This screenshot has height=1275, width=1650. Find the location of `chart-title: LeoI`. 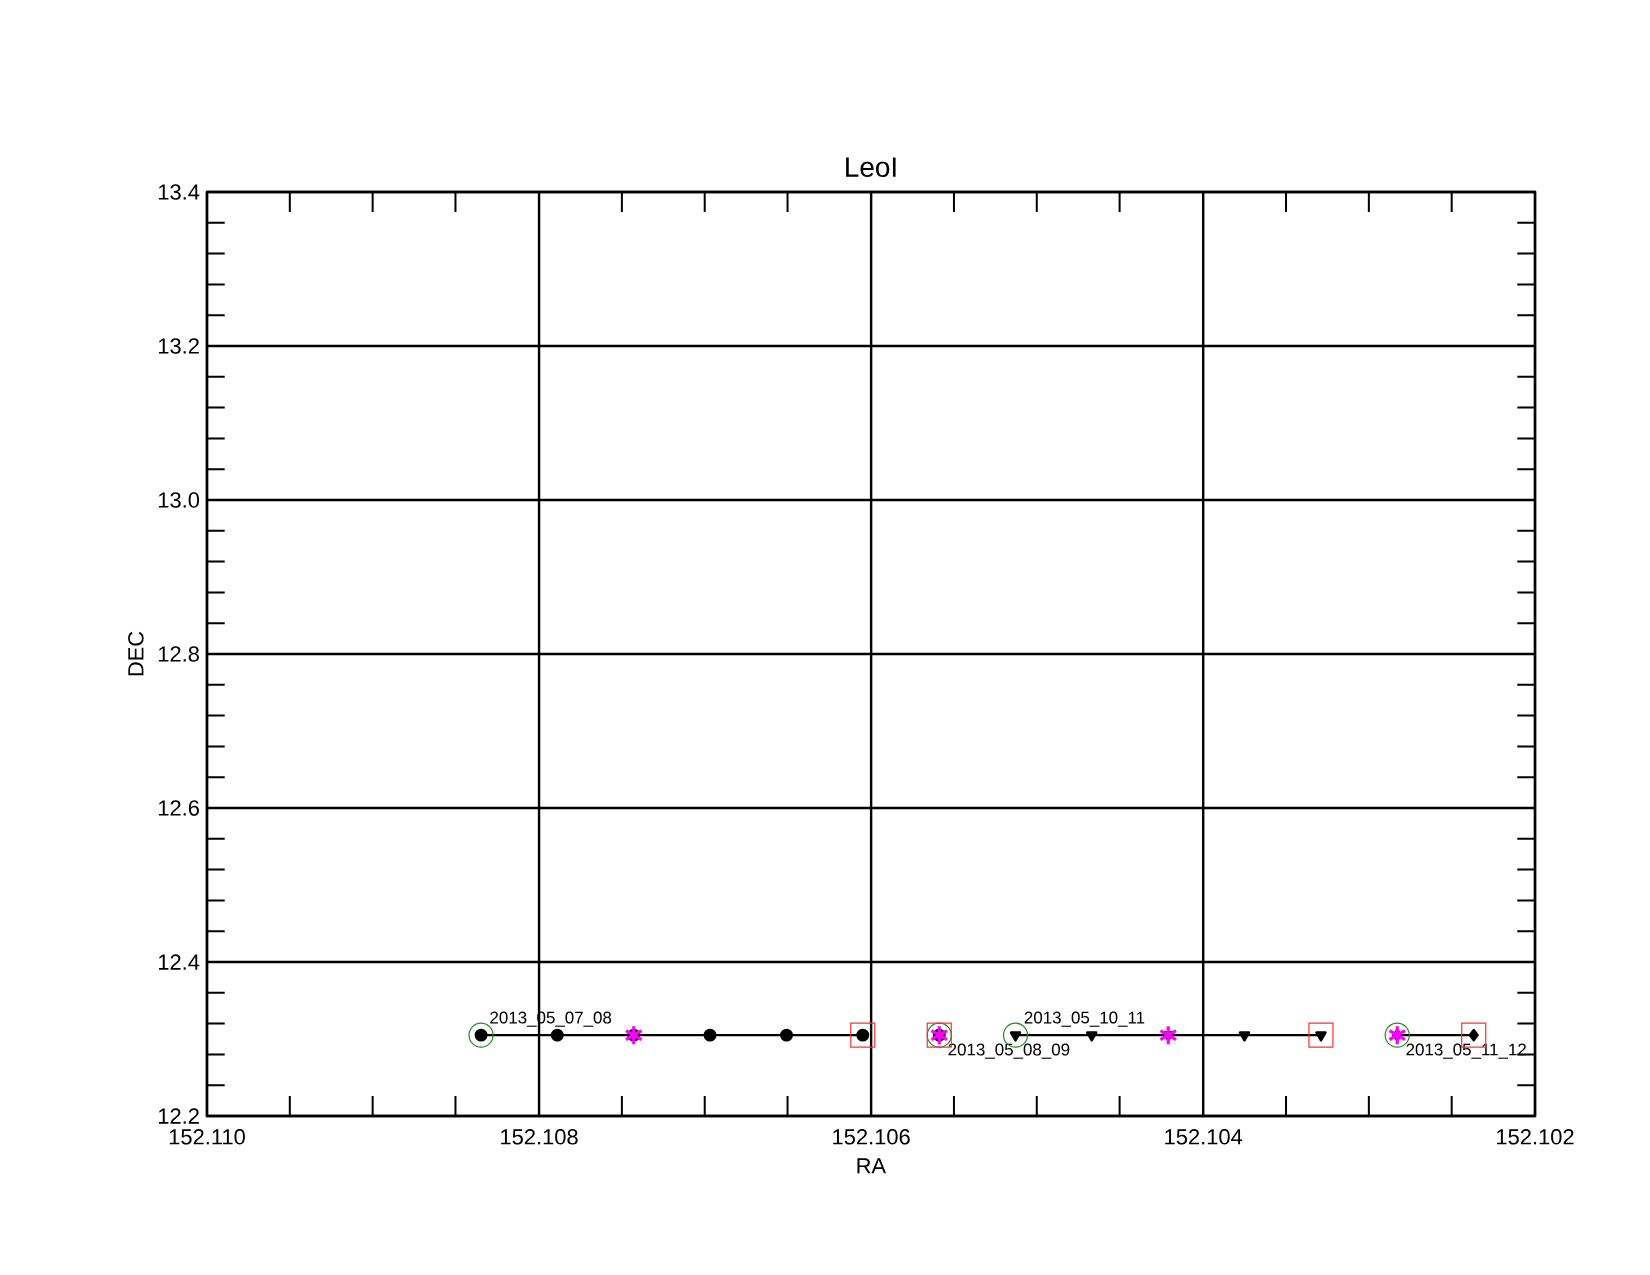

chart-title: LeoI is located at coordinates (871, 167).